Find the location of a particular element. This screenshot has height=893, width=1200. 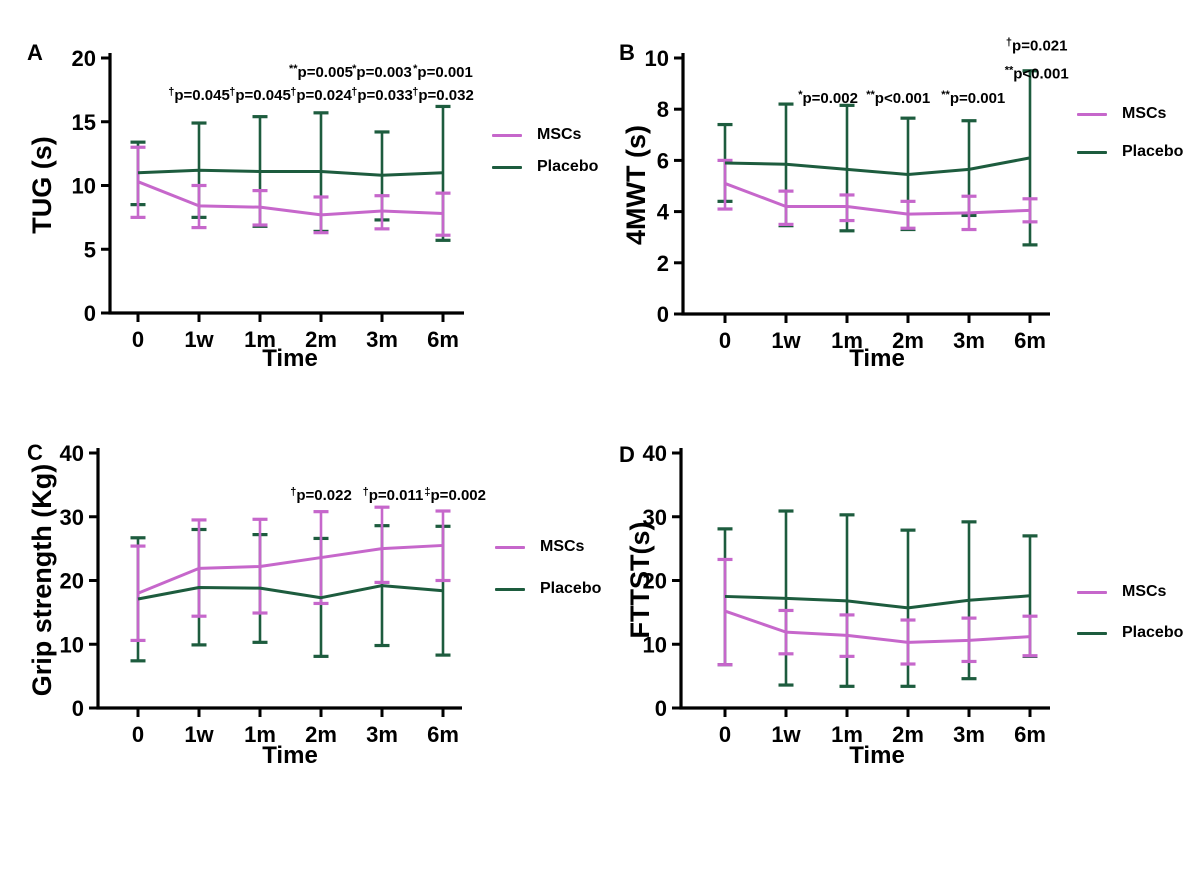

annotation-p-value: **p=0.005 is located at coordinates (321, 72).